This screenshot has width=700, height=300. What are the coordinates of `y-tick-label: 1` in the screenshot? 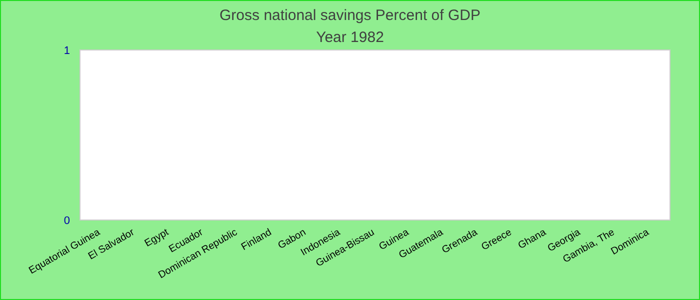 It's located at (67, 50).